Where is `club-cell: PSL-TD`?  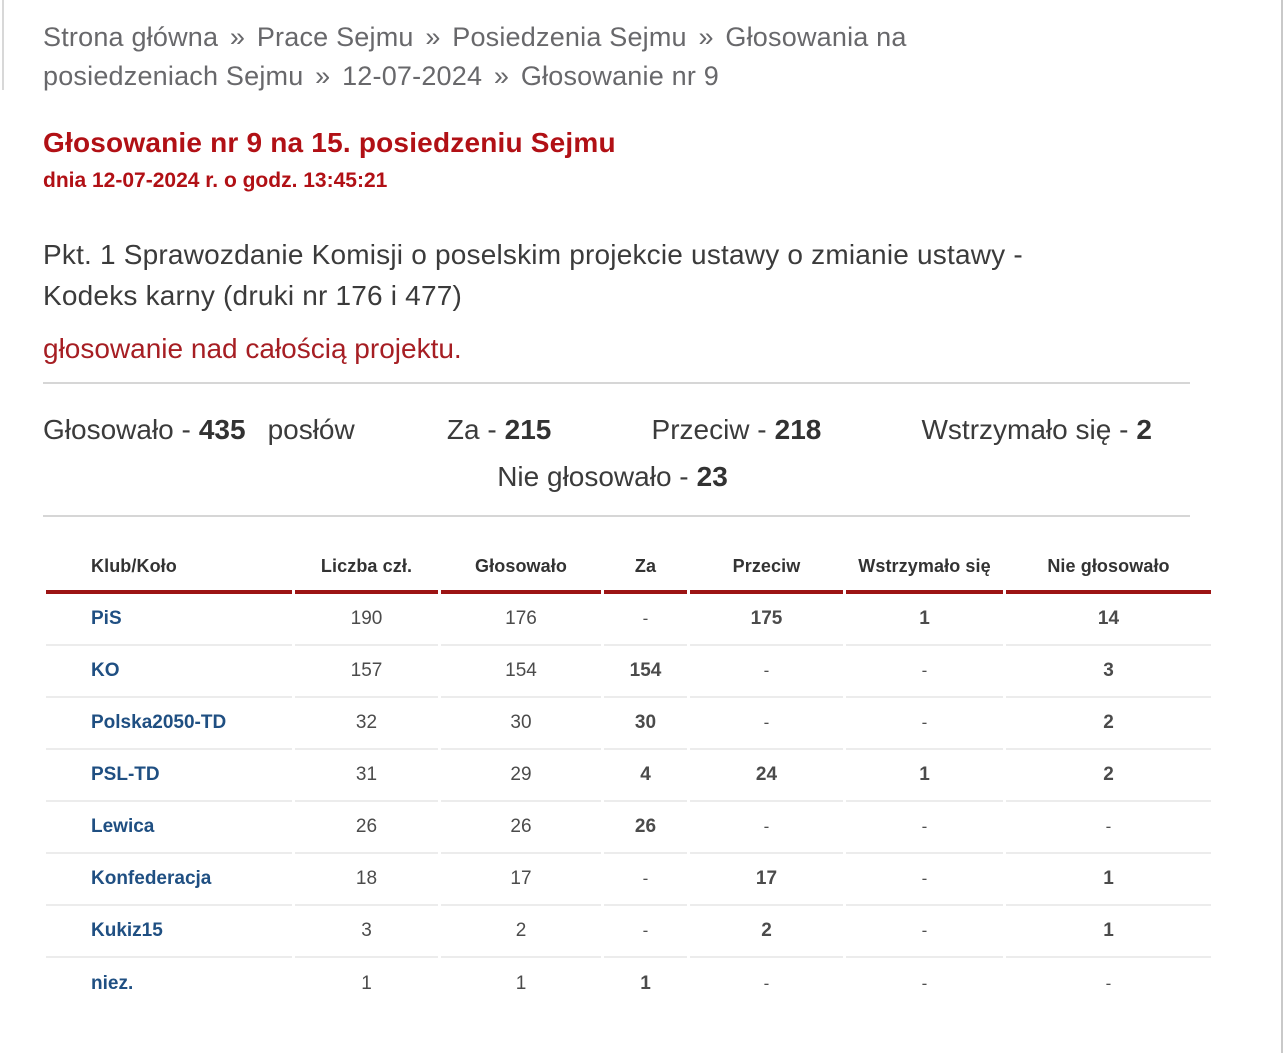
club-cell: PSL-TD is located at coordinates (169, 776).